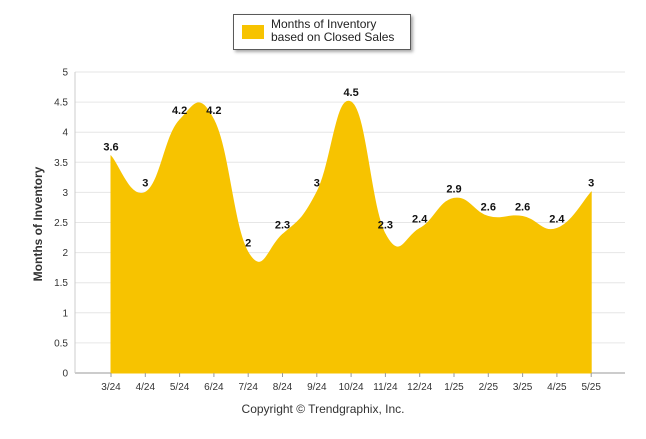 The width and height of the screenshot is (646, 439). Describe the element at coordinates (454, 387) in the screenshot. I see `x-tick-label: 1/25` at that location.